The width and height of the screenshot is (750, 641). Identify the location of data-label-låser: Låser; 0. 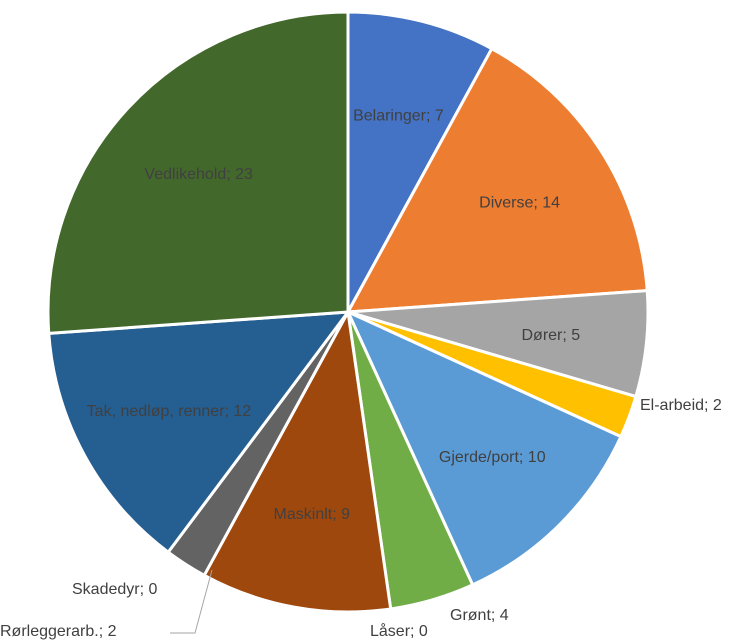
(399, 631).